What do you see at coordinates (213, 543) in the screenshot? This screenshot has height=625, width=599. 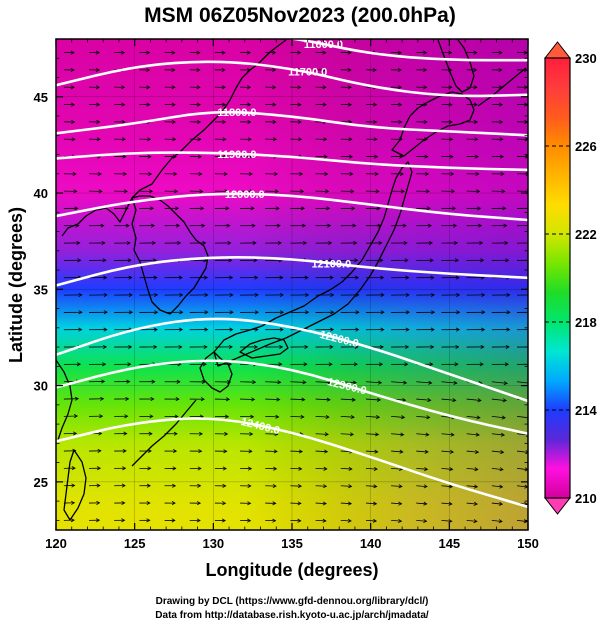 I see `x-tick-label: 130` at bounding box center [213, 543].